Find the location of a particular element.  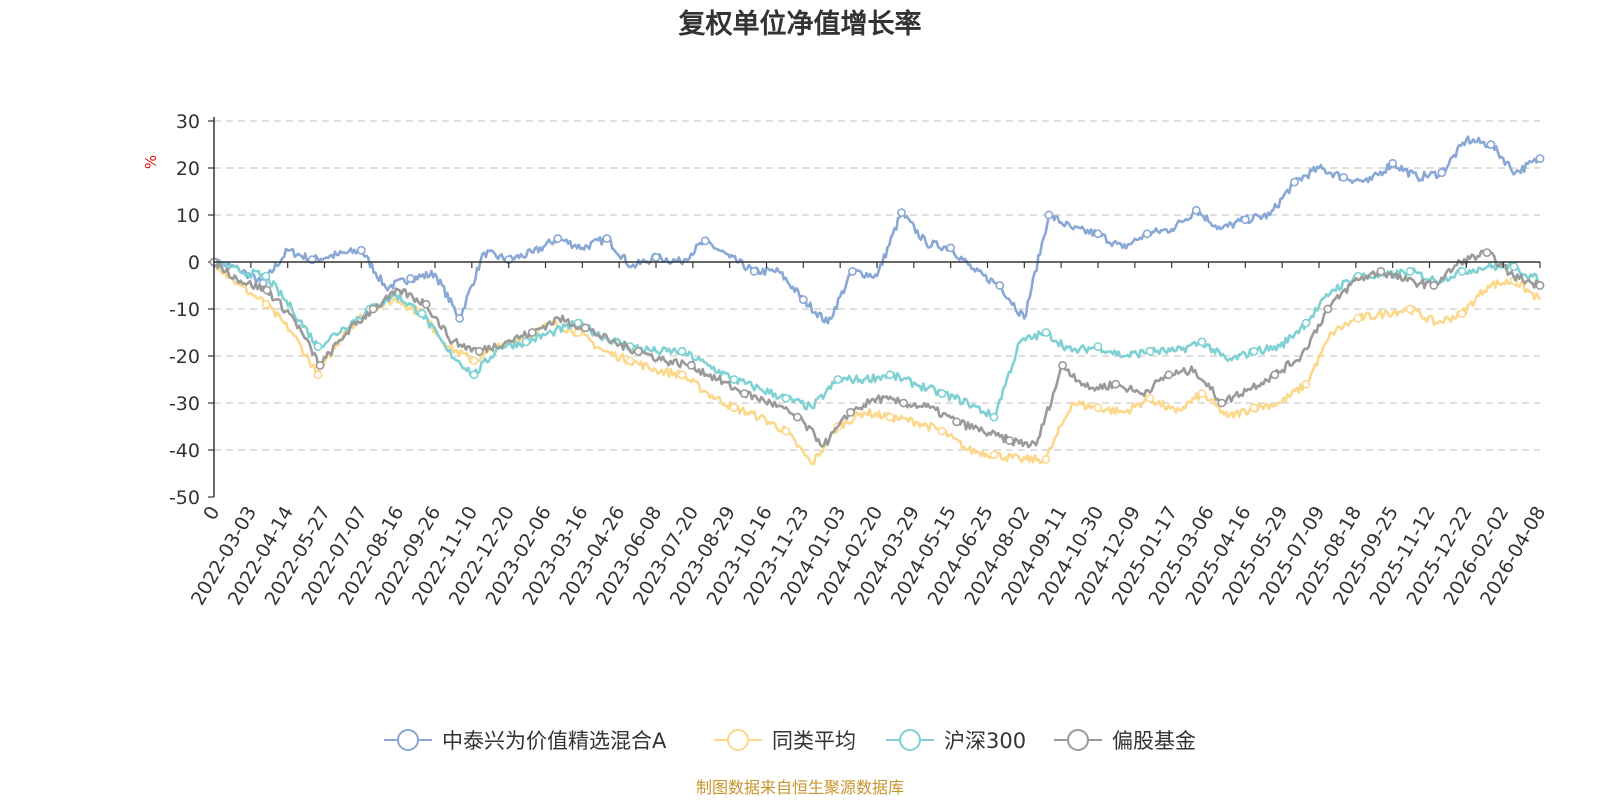

legend-item: 偏股基金 is located at coordinates (1125, 741).